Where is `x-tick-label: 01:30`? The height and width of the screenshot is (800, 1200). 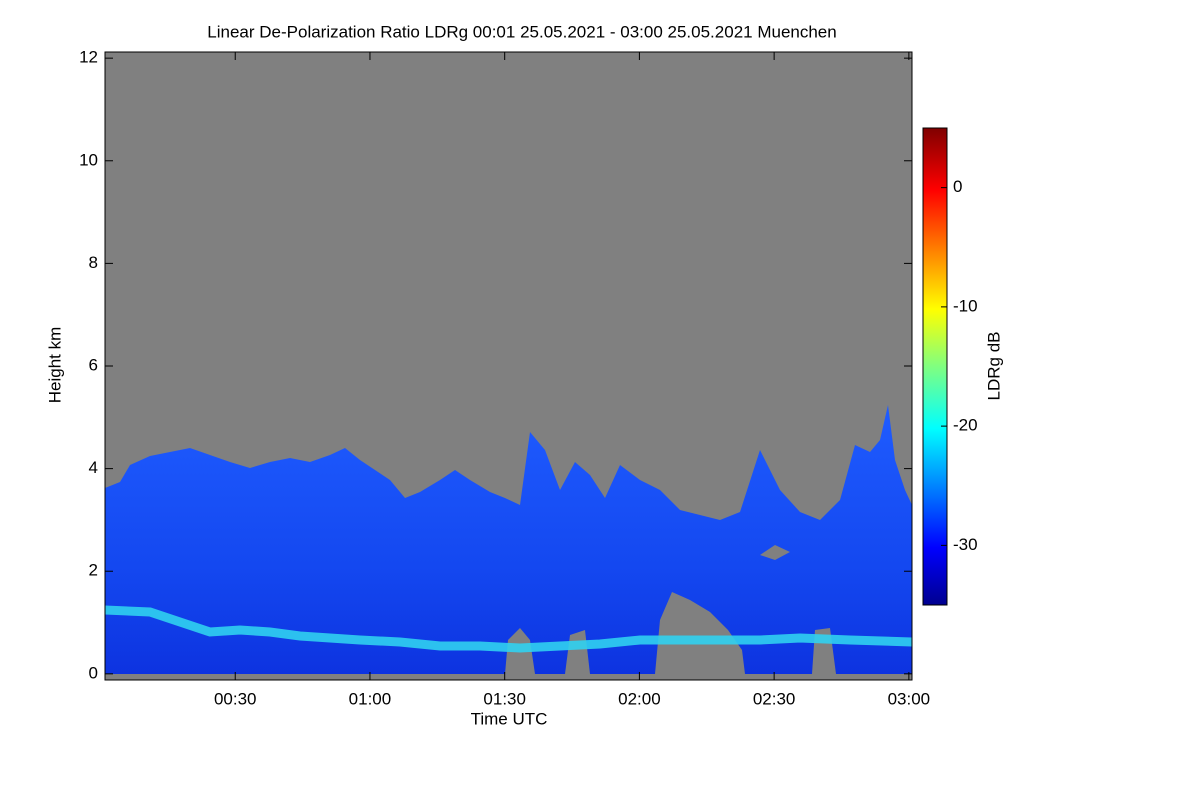 x-tick-label: 01:30 is located at coordinates (504, 698).